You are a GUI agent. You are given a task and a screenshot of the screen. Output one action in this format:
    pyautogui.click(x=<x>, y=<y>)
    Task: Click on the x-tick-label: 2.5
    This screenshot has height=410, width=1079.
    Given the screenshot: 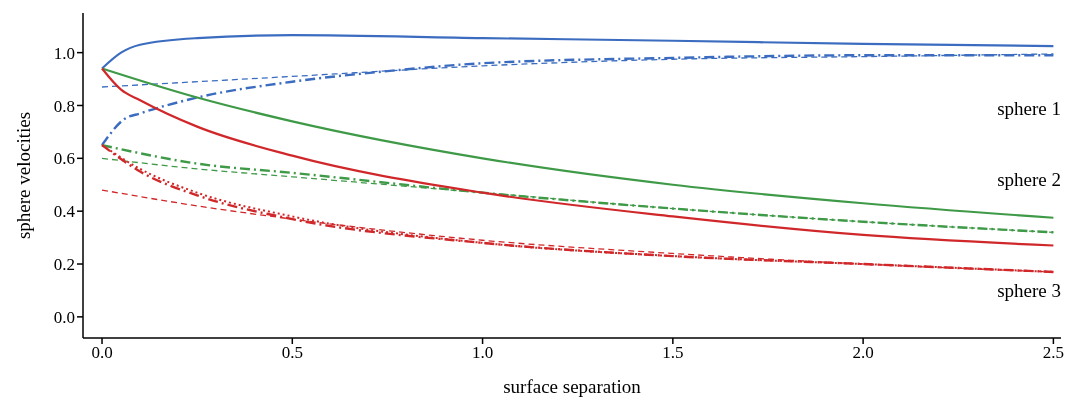 What is the action you would take?
    pyautogui.click(x=1053, y=353)
    